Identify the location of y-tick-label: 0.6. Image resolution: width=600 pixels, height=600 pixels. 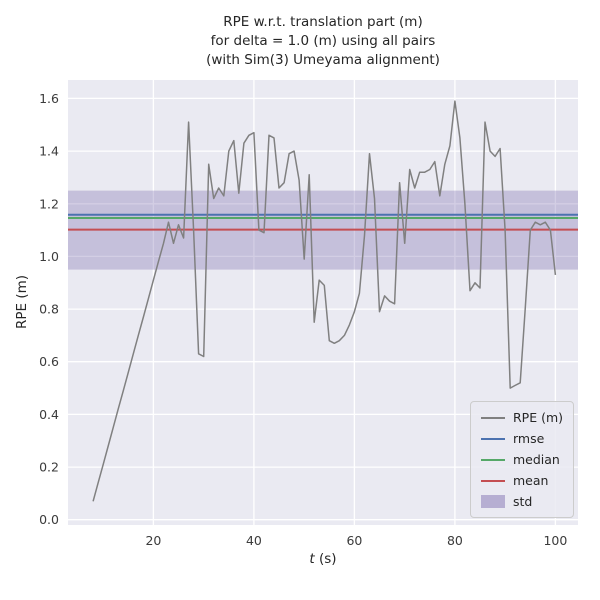
(49, 361).